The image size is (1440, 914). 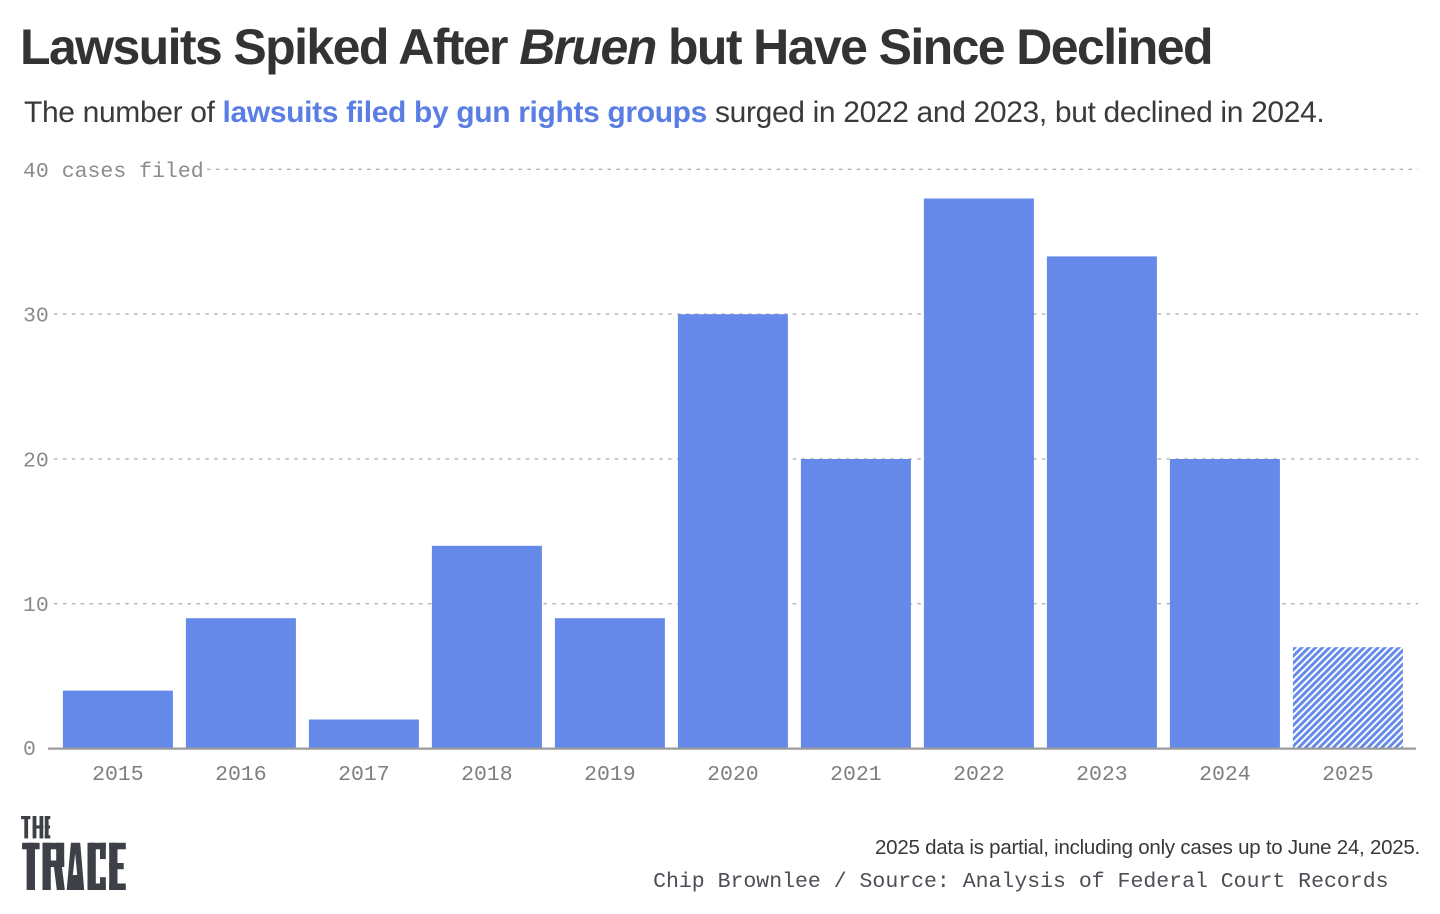 I want to click on svg-text: 2023, so click(x=1102, y=775).